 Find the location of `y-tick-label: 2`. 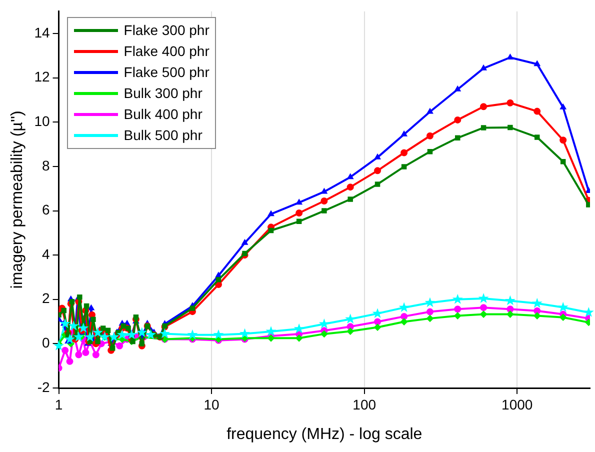

y-tick-label: 2 is located at coordinates (46, 298).